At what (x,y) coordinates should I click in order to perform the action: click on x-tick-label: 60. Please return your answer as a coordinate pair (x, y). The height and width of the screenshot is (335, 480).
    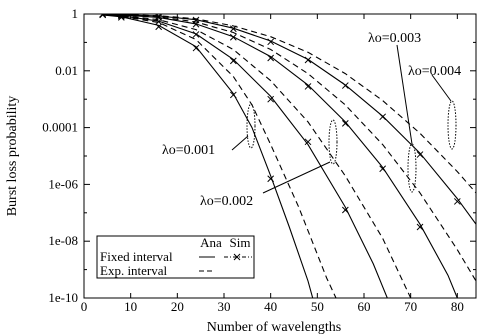
    Looking at the image, I should click on (364, 306).